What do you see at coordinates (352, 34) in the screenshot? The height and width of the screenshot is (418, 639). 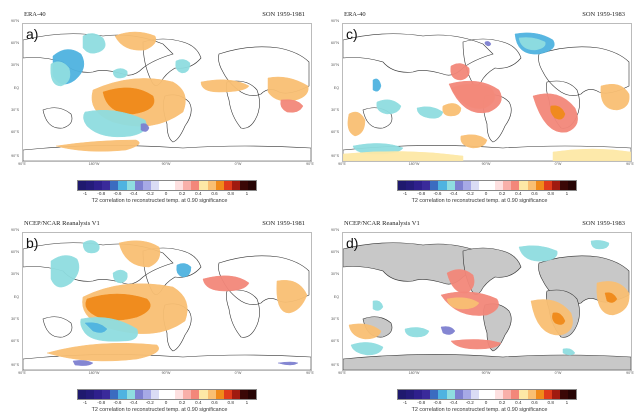 I see `panel-label: c)` at bounding box center [352, 34].